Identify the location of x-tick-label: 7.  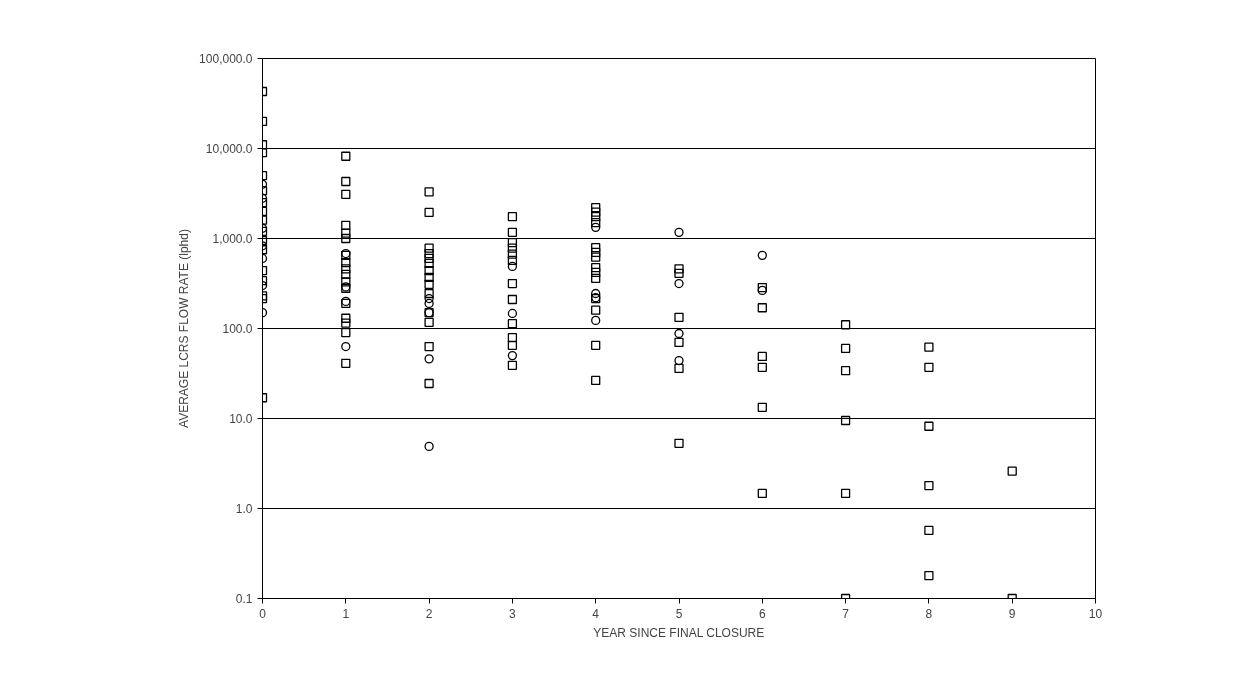
(846, 613).